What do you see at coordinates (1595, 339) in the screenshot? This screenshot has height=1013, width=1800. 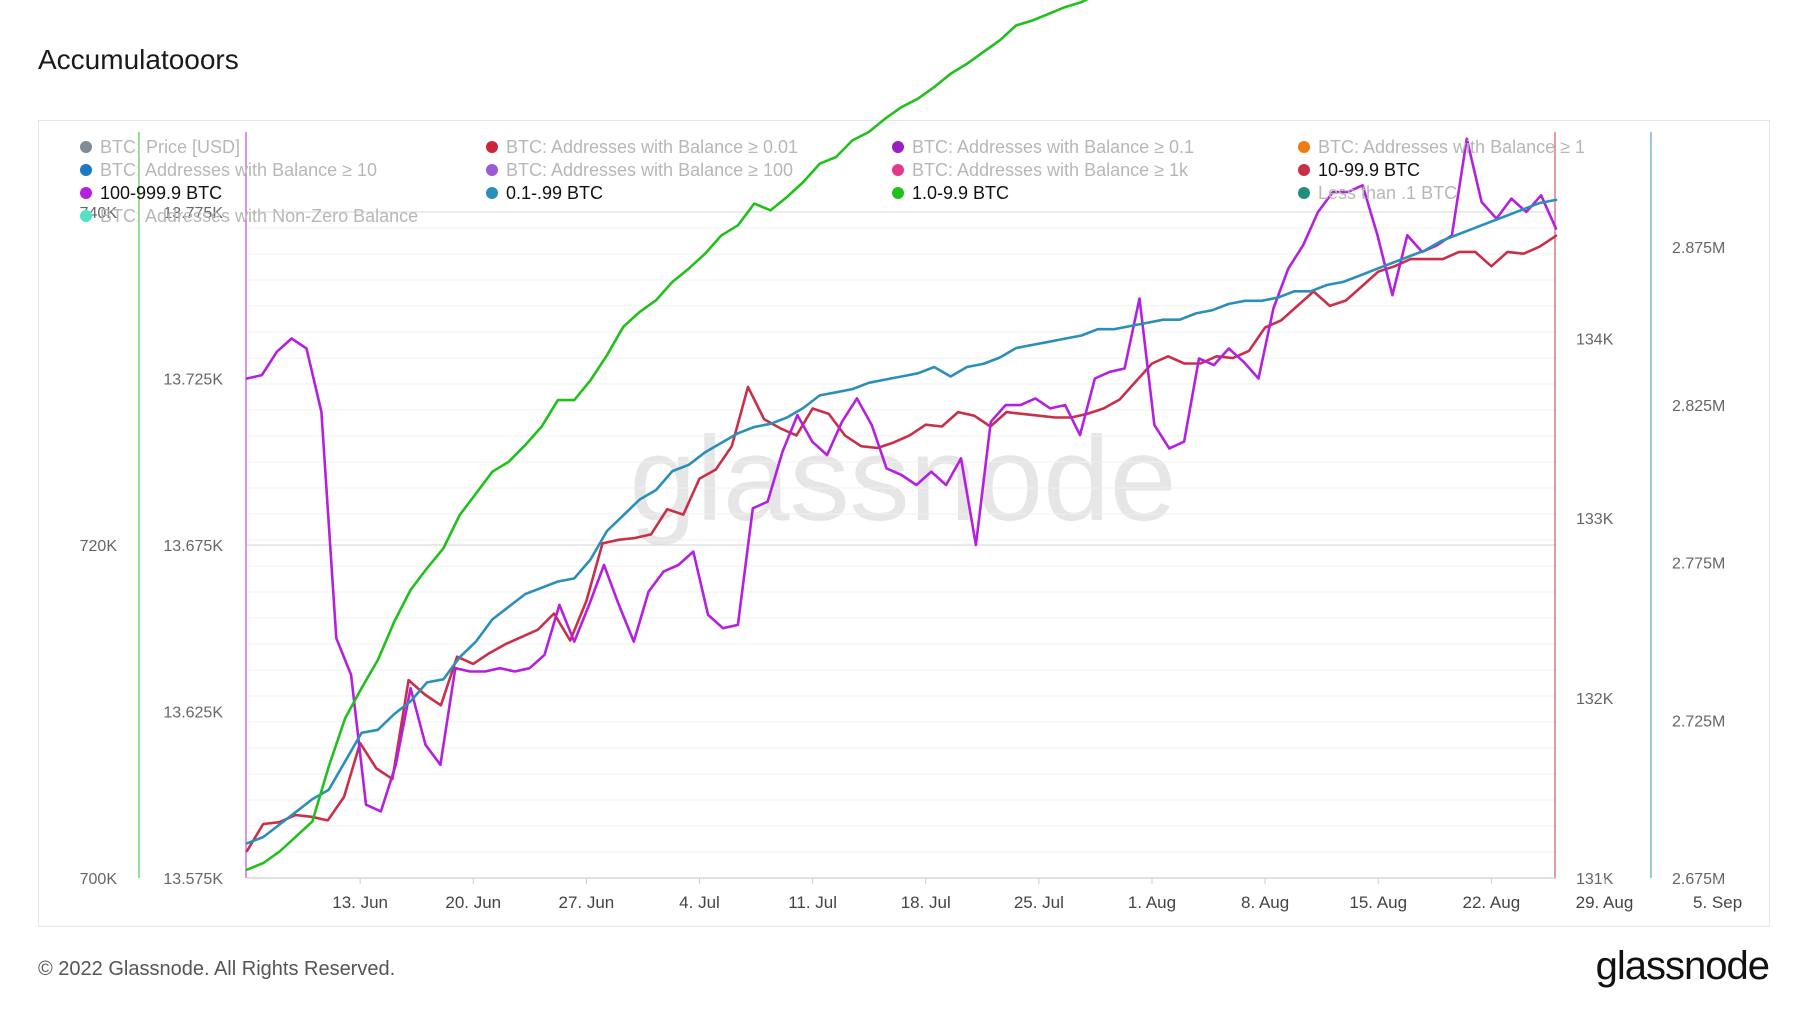 I see `y-tick-label: 134K` at bounding box center [1595, 339].